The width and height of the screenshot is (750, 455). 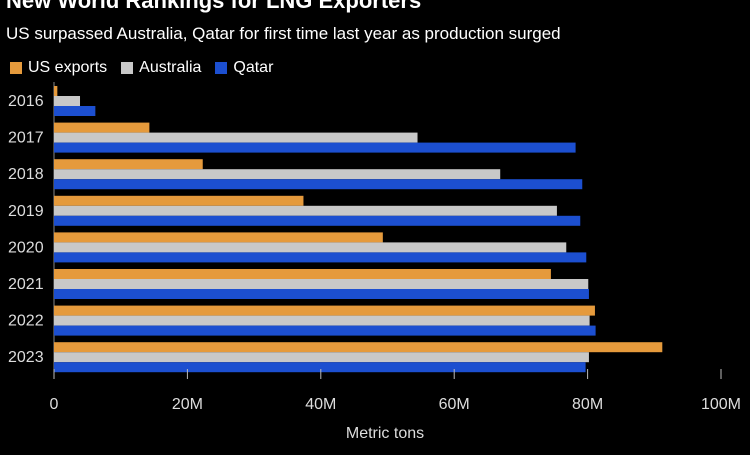 What do you see at coordinates (315, 147) in the screenshot?
I see `bar-qatar-2017` at bounding box center [315, 147].